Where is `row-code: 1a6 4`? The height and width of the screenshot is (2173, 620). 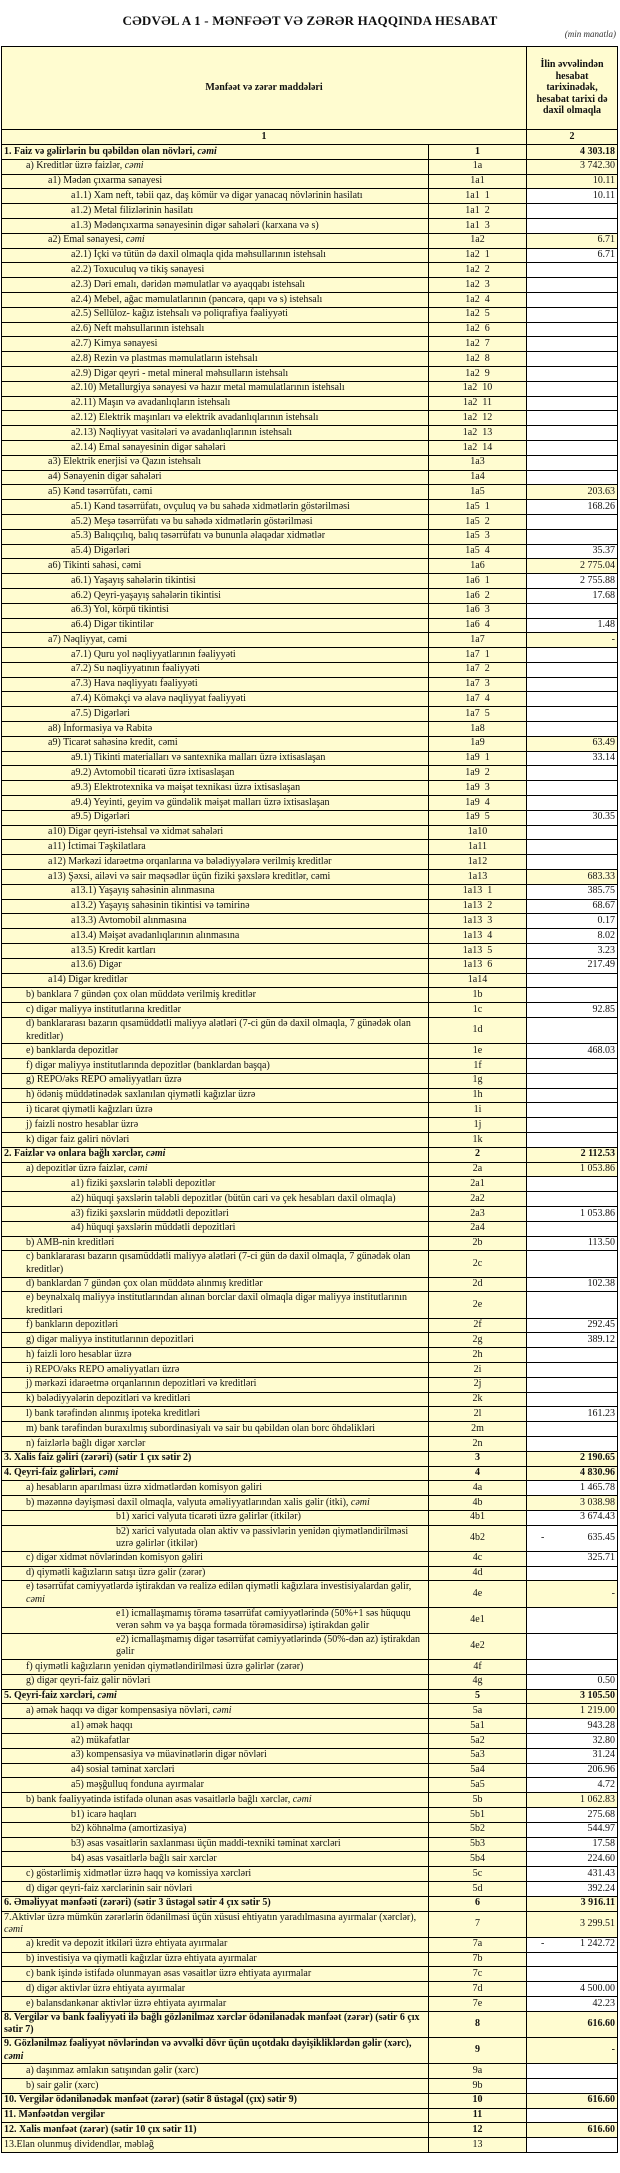 row-code: 1a6 4 is located at coordinates (477, 625).